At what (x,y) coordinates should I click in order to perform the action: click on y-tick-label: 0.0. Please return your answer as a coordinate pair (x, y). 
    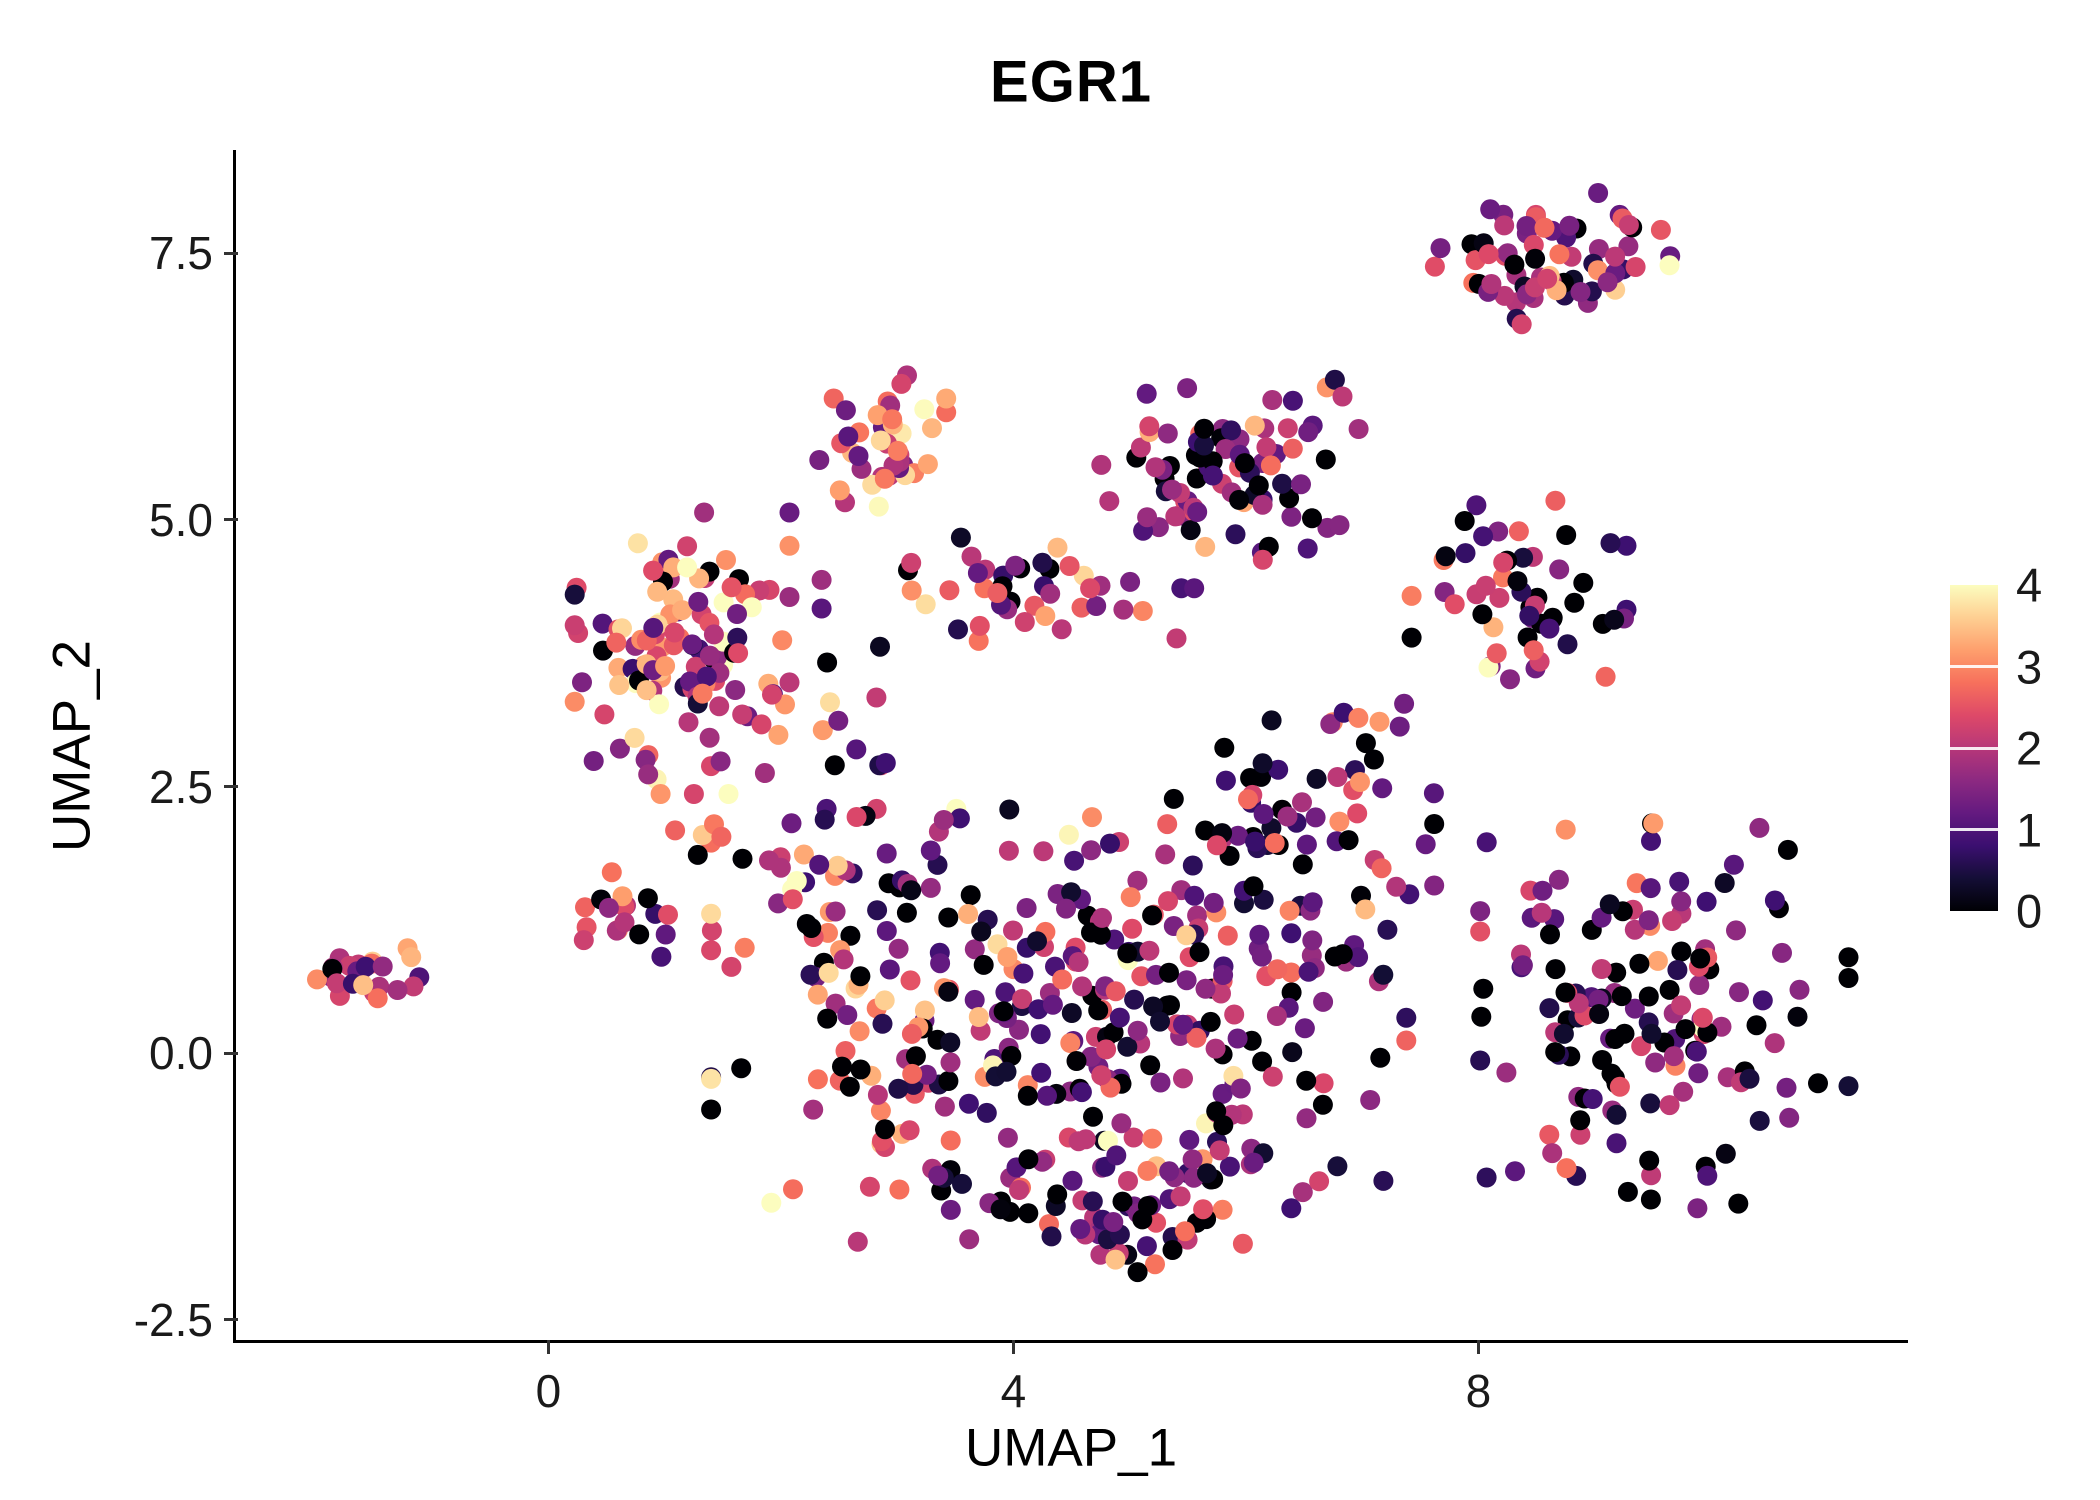
    Looking at the image, I should click on (181, 1053).